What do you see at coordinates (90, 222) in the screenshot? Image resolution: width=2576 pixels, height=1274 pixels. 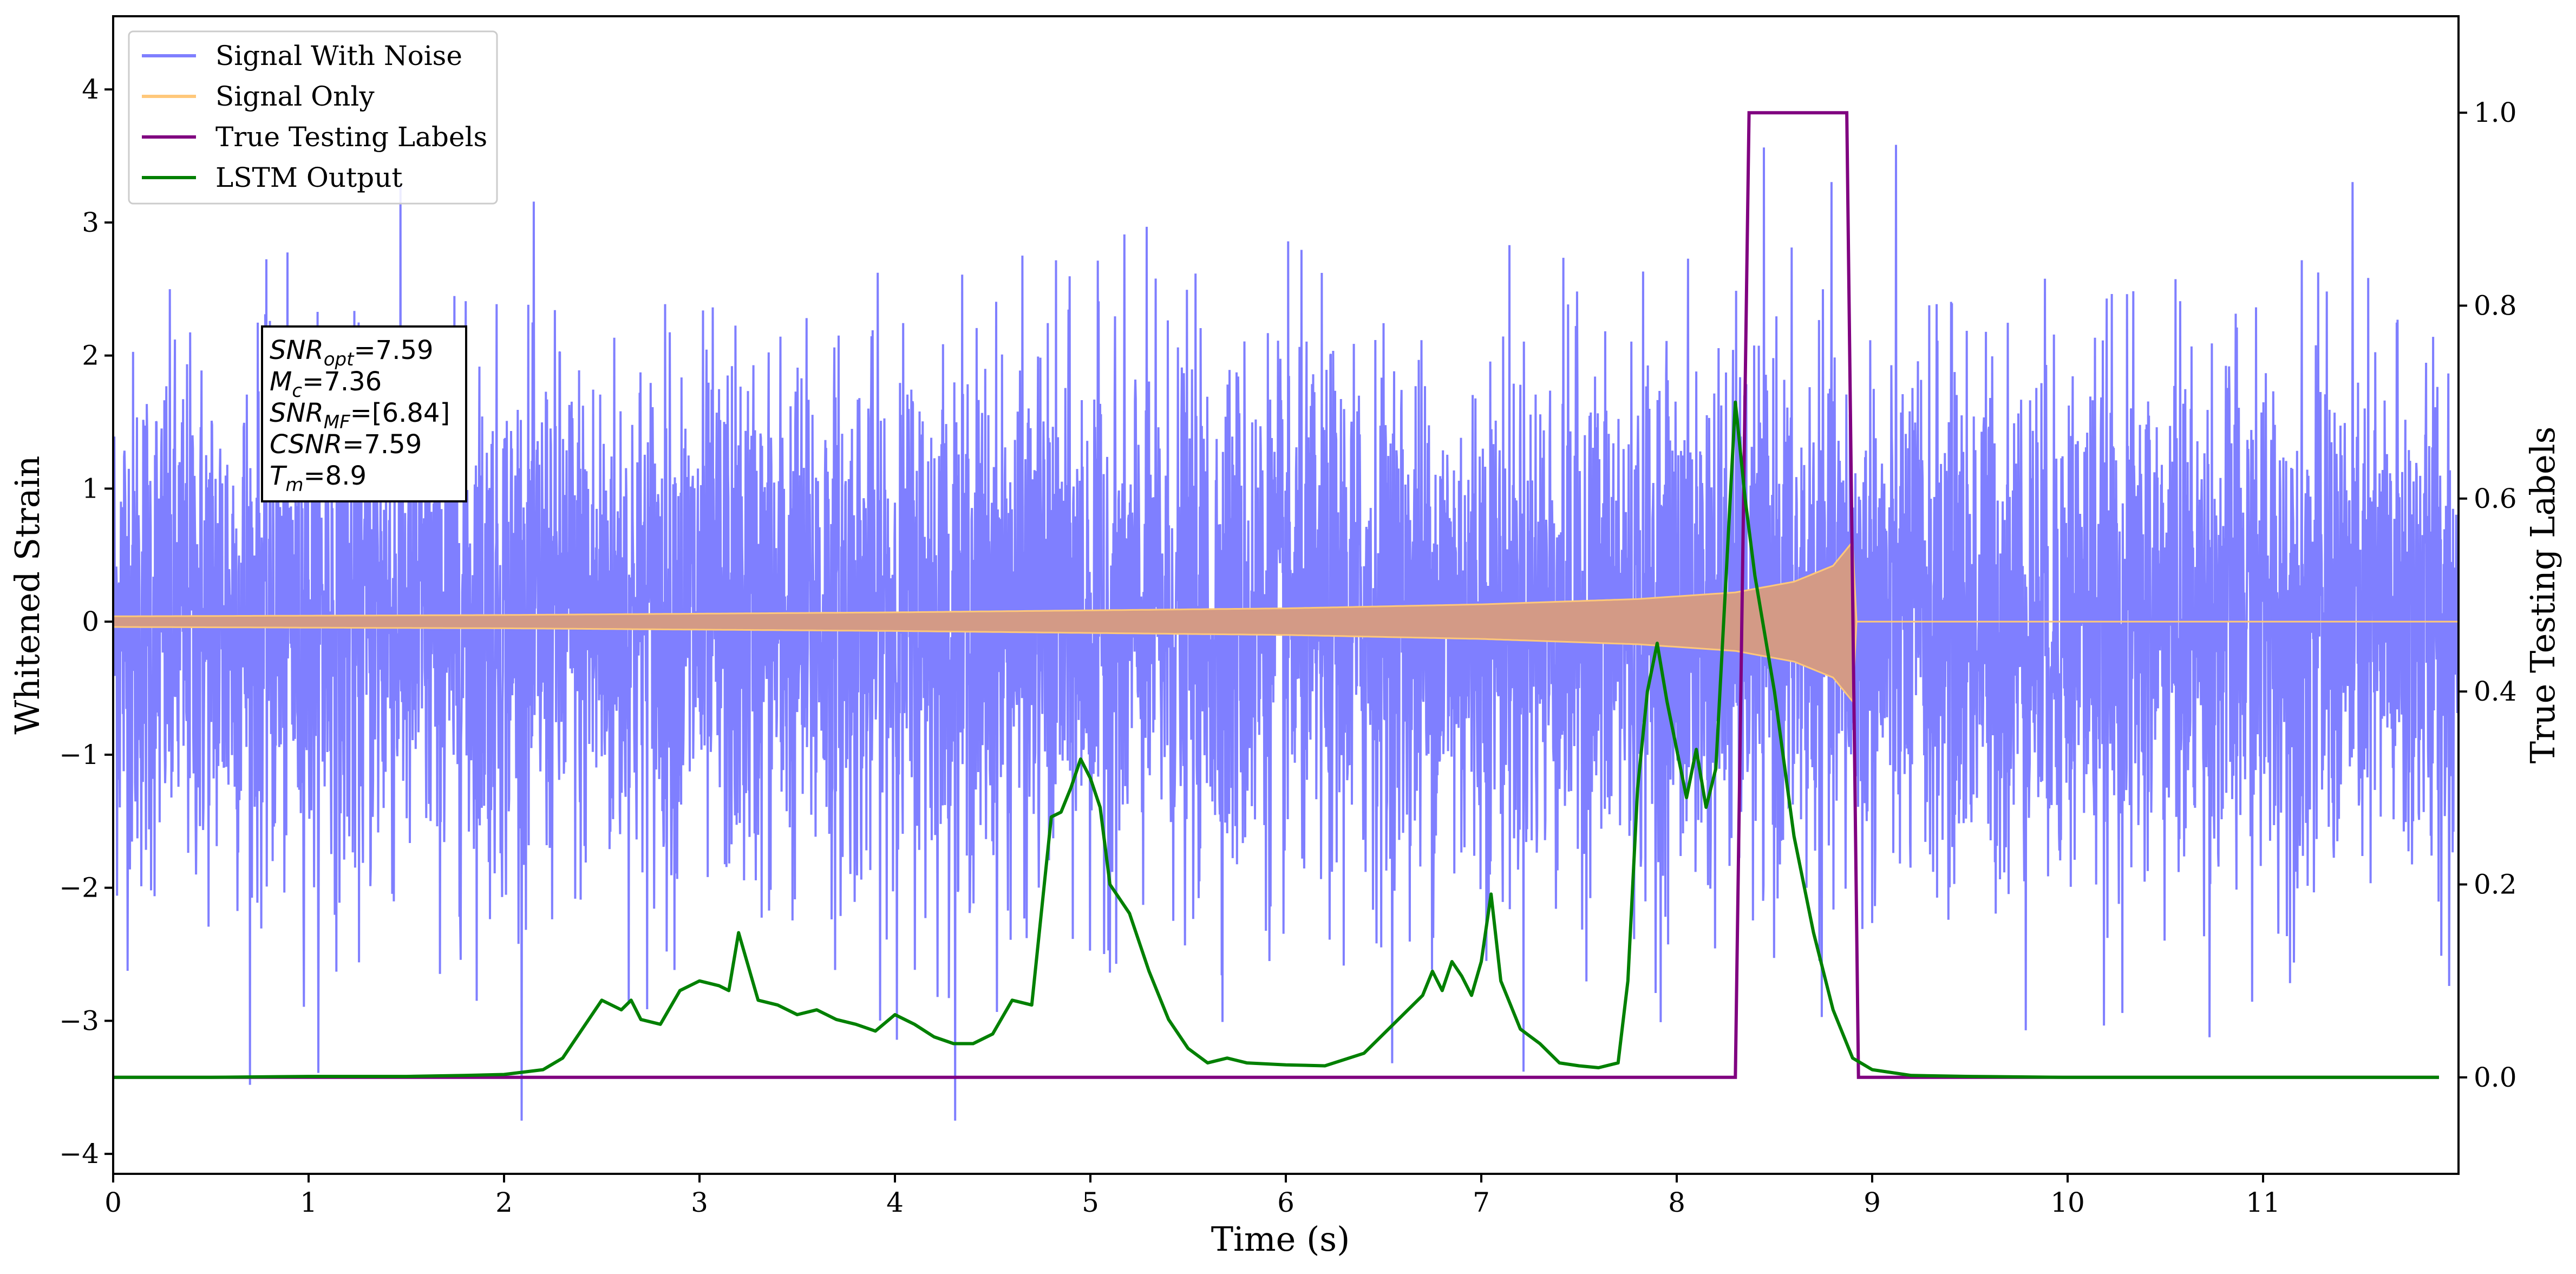 I see `left-y-tick-label: 3` at bounding box center [90, 222].